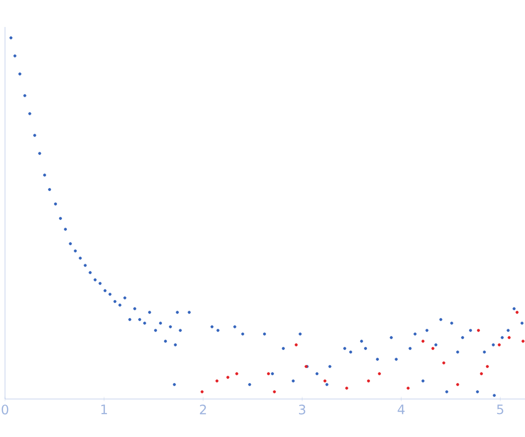  What do you see at coordinates (302, 409) in the screenshot?
I see `x-tick-label: 3` at bounding box center [302, 409].